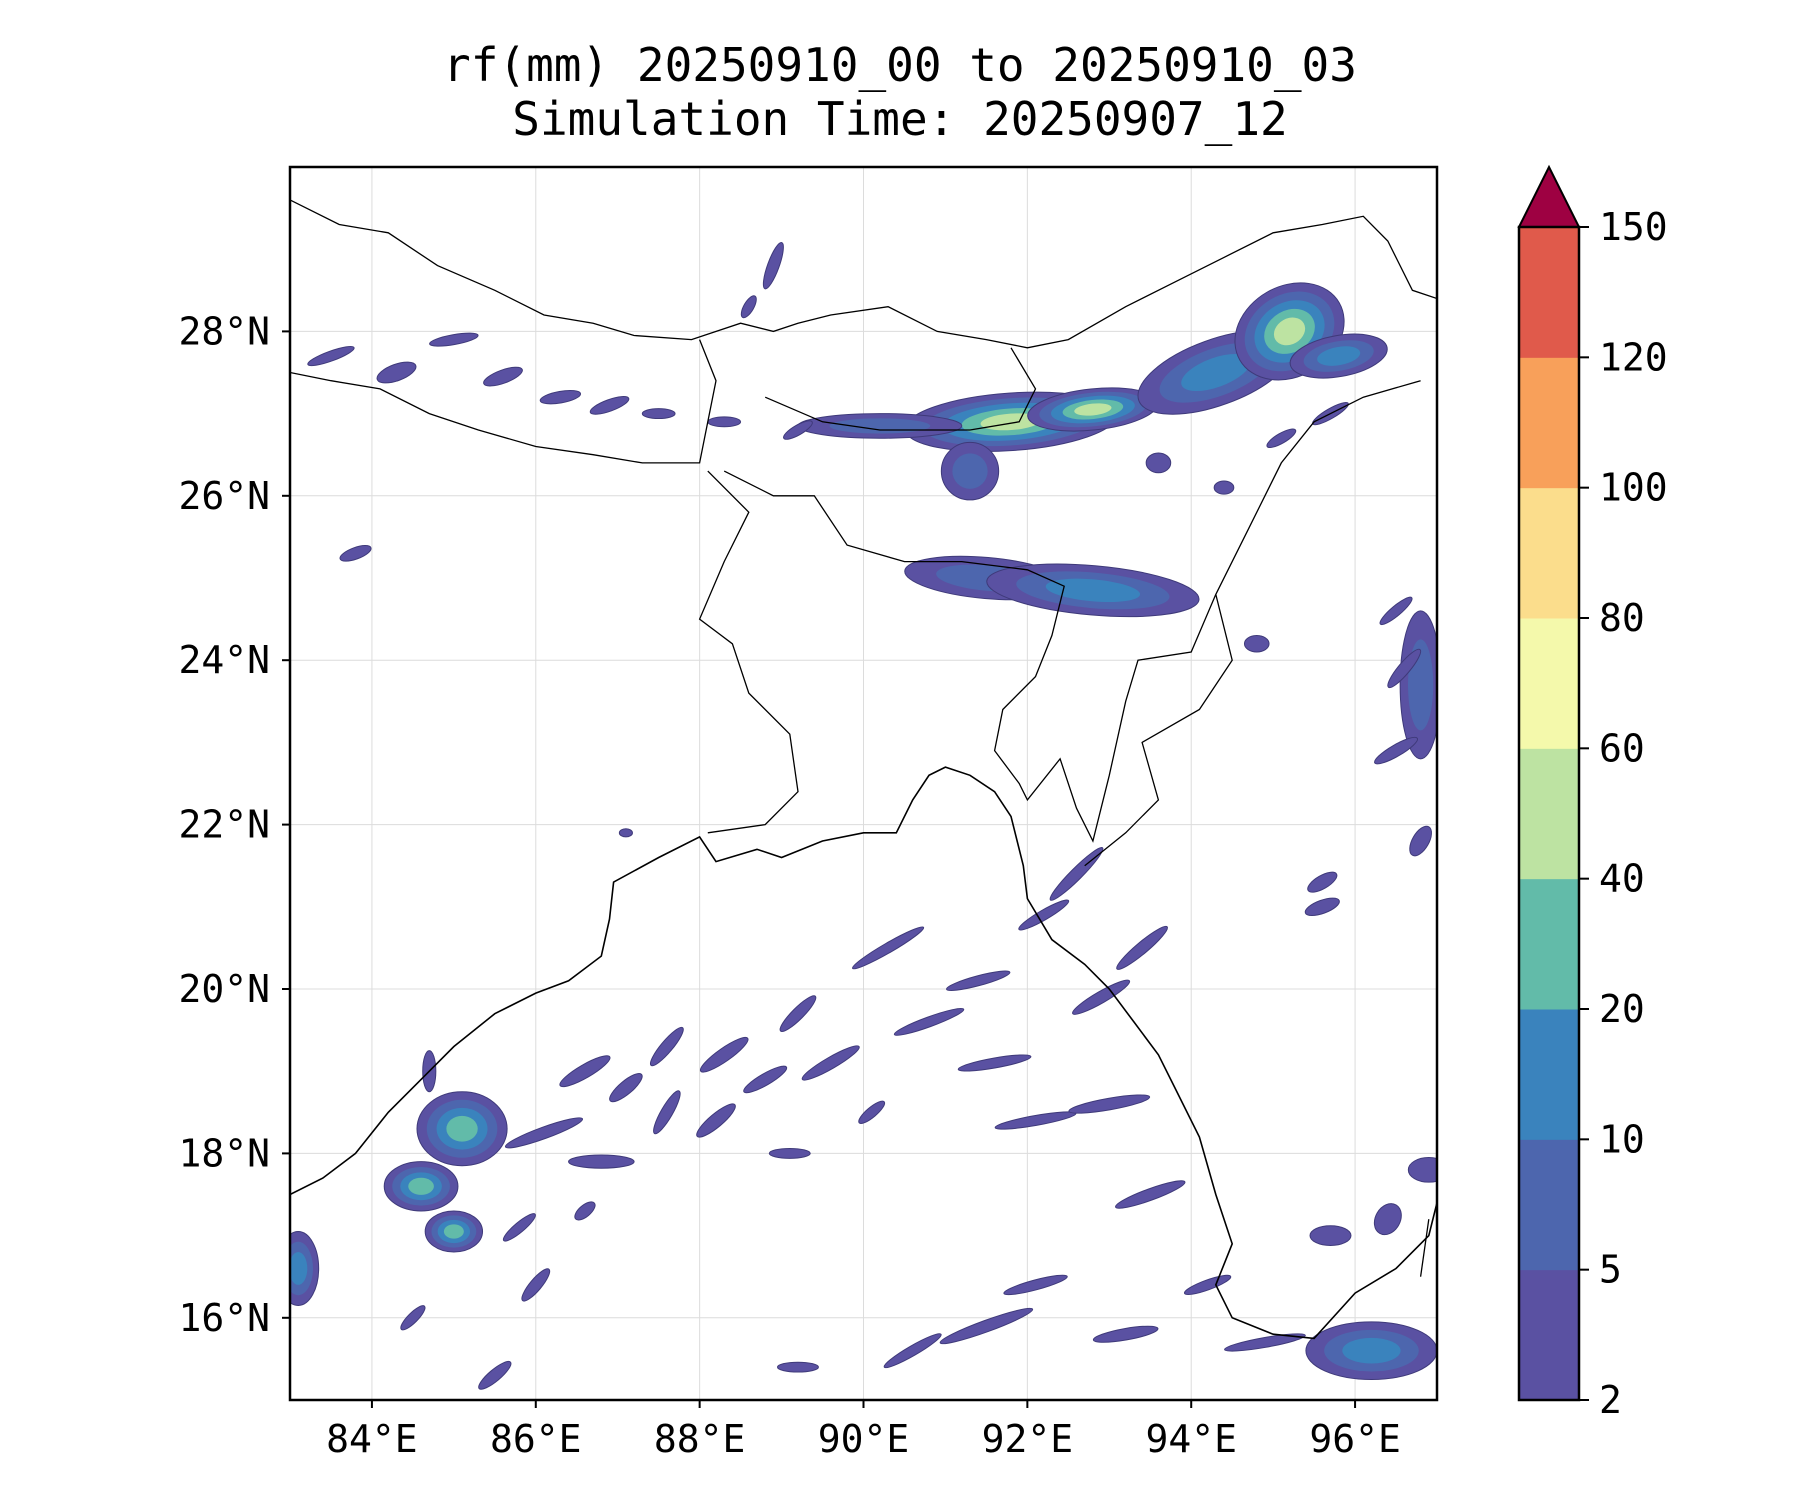 The image size is (1800, 1500). Describe the element at coordinates (900, 119) in the screenshot. I see `title-simulation-time: Simulation Time: 20250907_12` at that location.